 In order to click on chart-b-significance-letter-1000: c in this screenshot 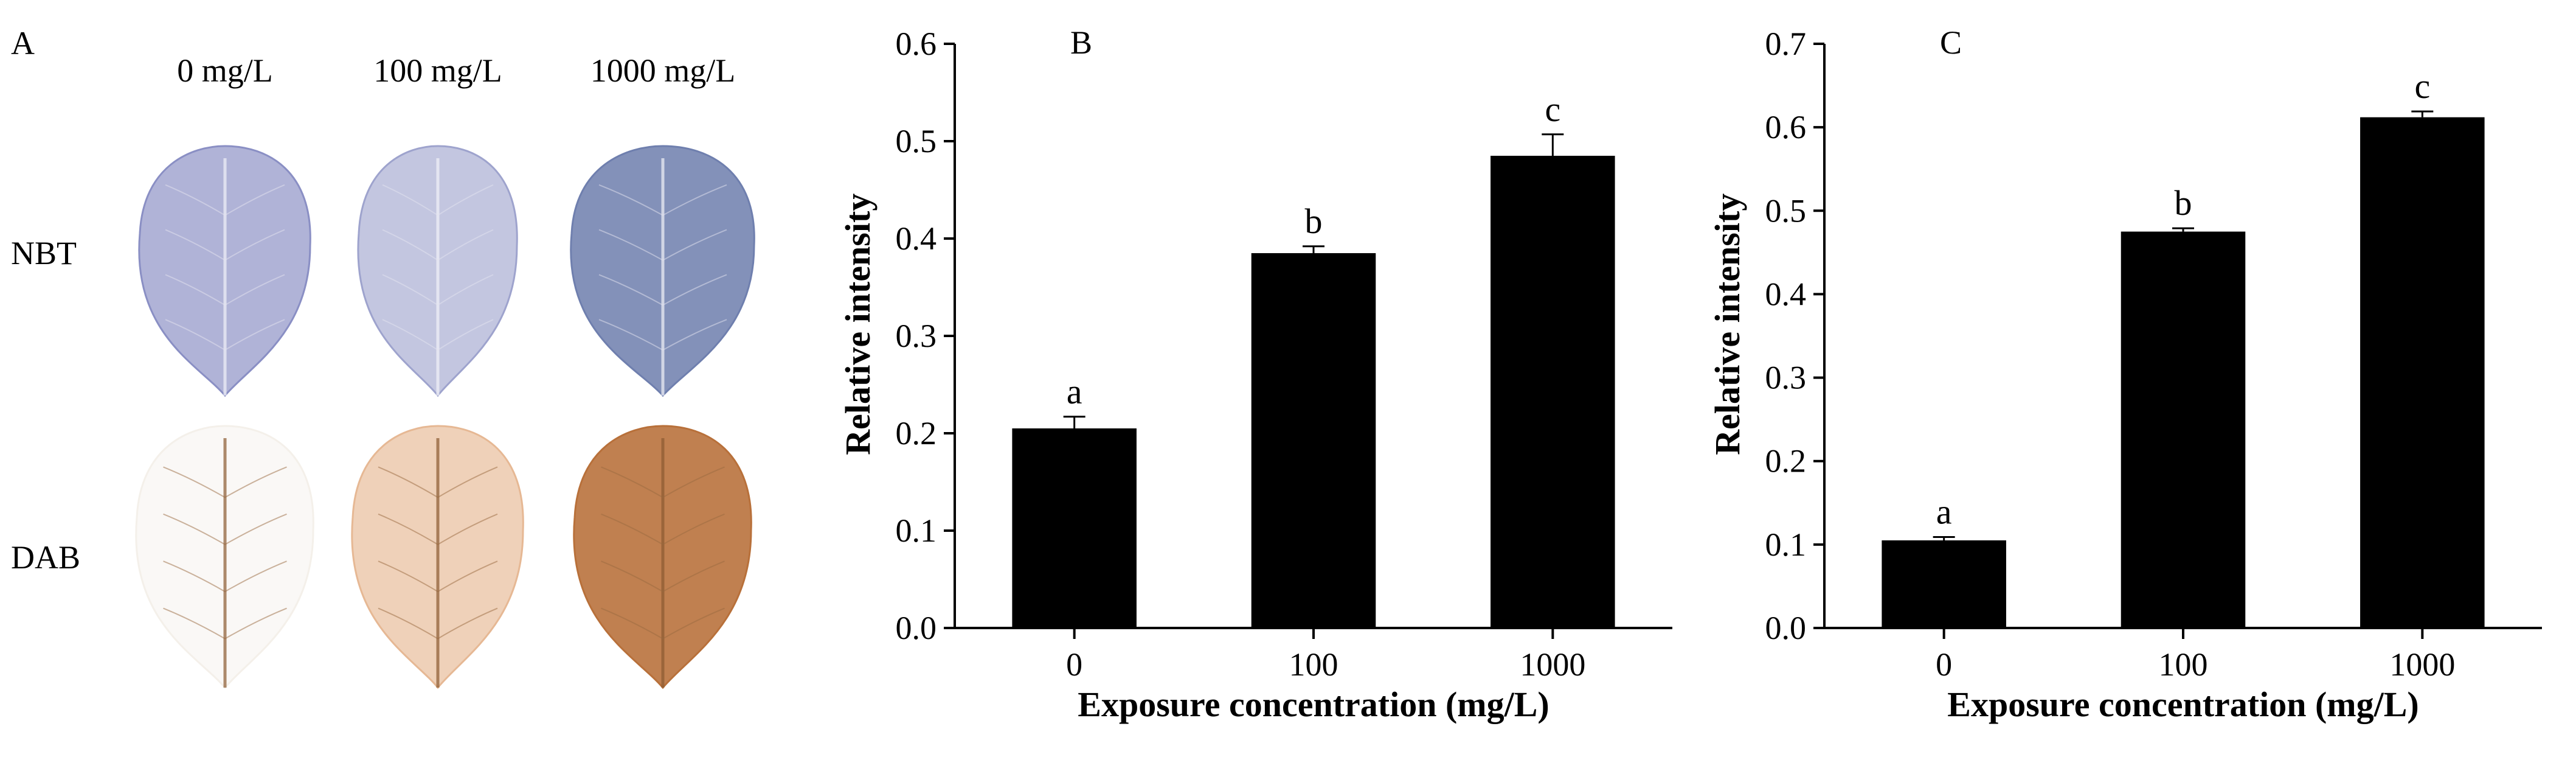, I will do `click(1552, 109)`.